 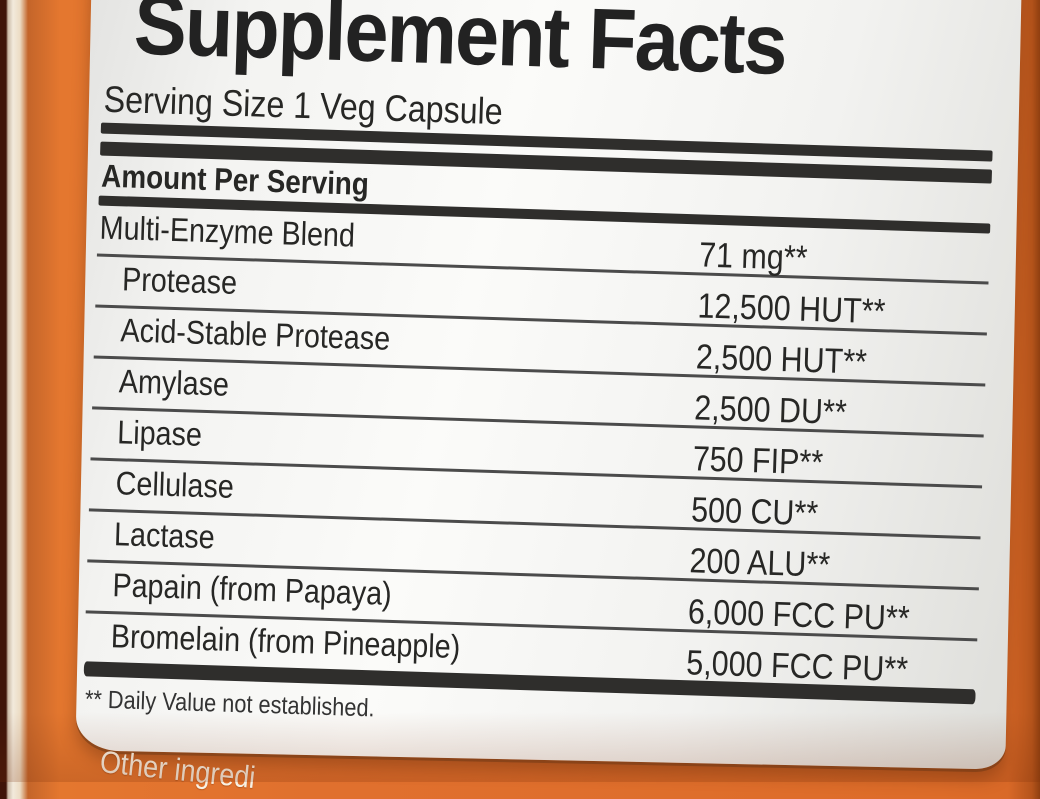 What do you see at coordinates (285, 641) in the screenshot?
I see `ingredient-name: Bromelain (from Pineapple)` at bounding box center [285, 641].